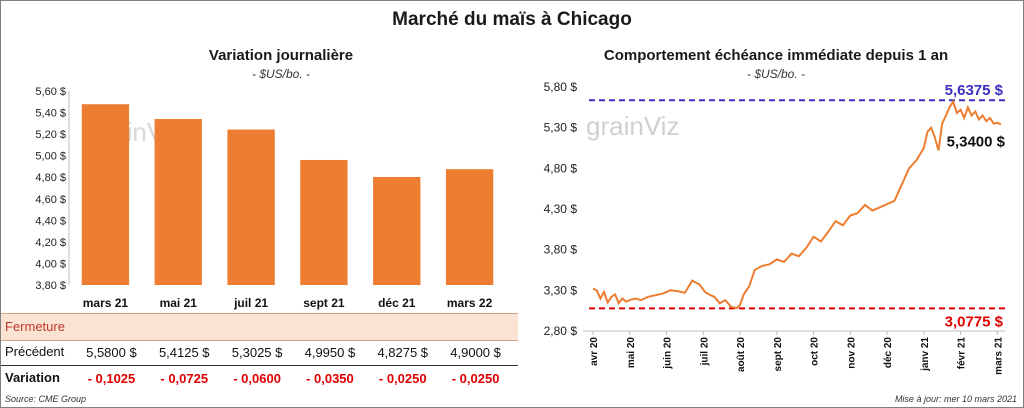 This screenshot has width=1024, height=408. Describe the element at coordinates (475, 352) in the screenshot. I see `table-cell: 4,9000 $` at that location.